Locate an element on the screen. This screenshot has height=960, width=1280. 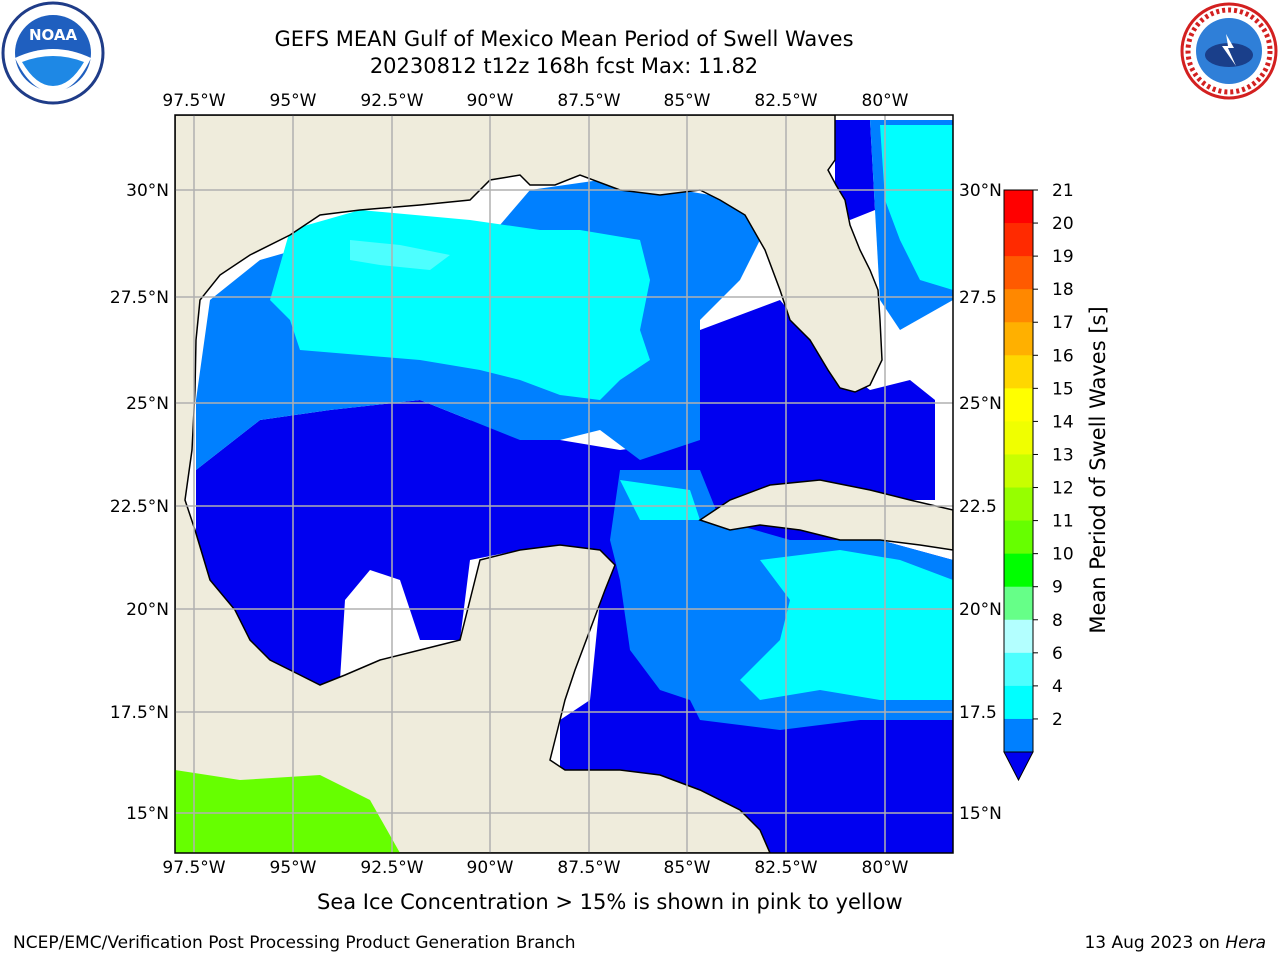
lat-label: 27.5°N is located at coordinates (139, 298).